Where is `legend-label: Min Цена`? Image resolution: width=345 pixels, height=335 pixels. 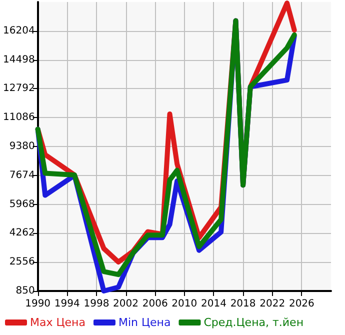
legend-label: Min Цена is located at coordinates (144, 322).